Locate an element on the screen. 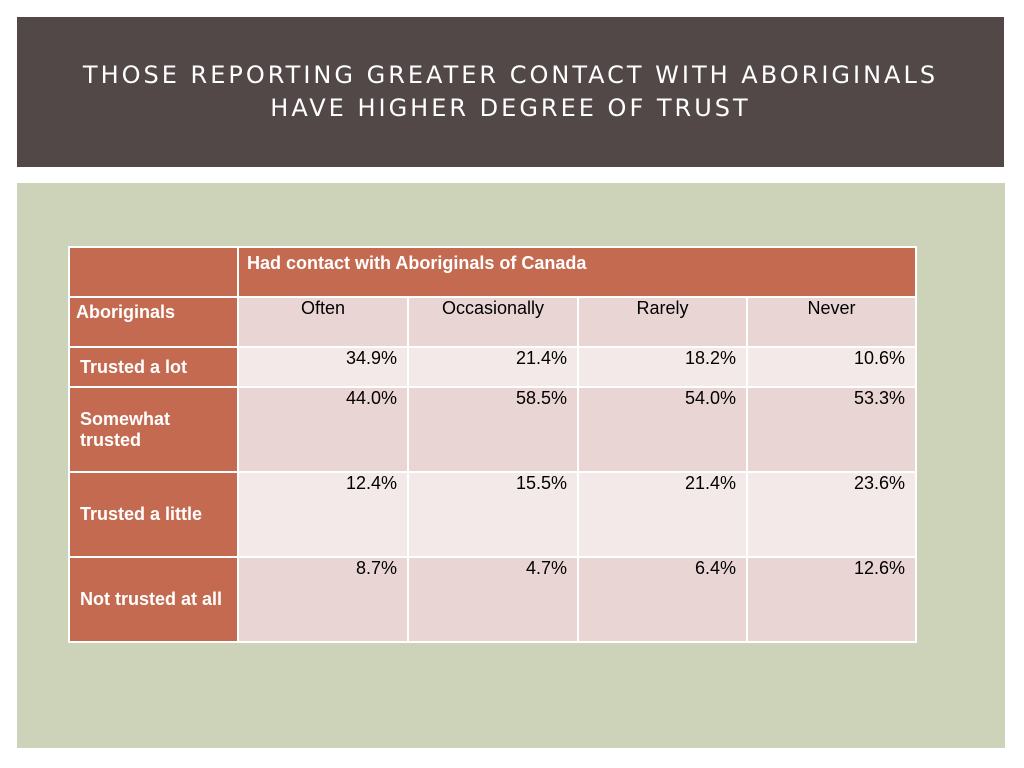 Image resolution: width=1024 pixels, height=768 pixels. value-cell: 8.7% is located at coordinates (323, 599).